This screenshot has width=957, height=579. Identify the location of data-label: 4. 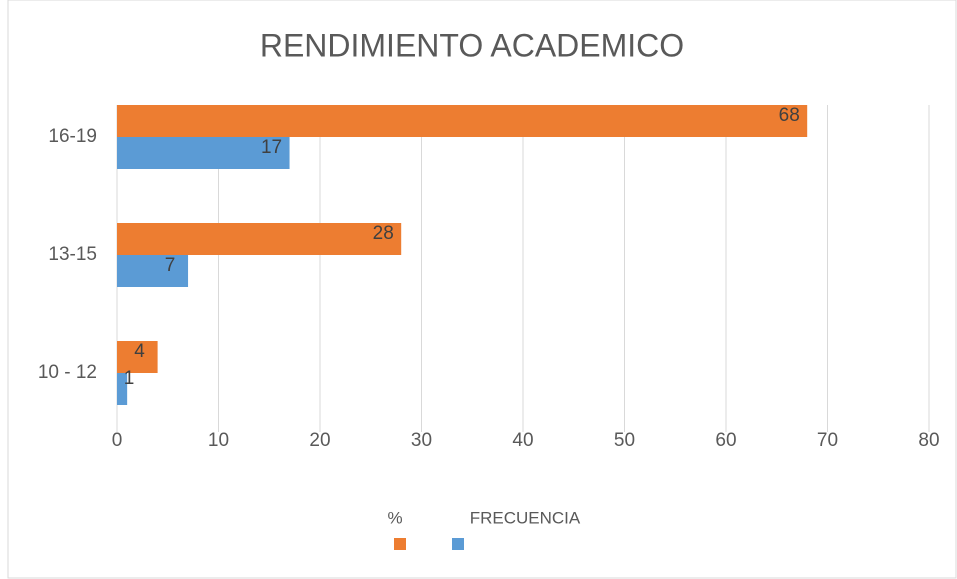
(139, 351).